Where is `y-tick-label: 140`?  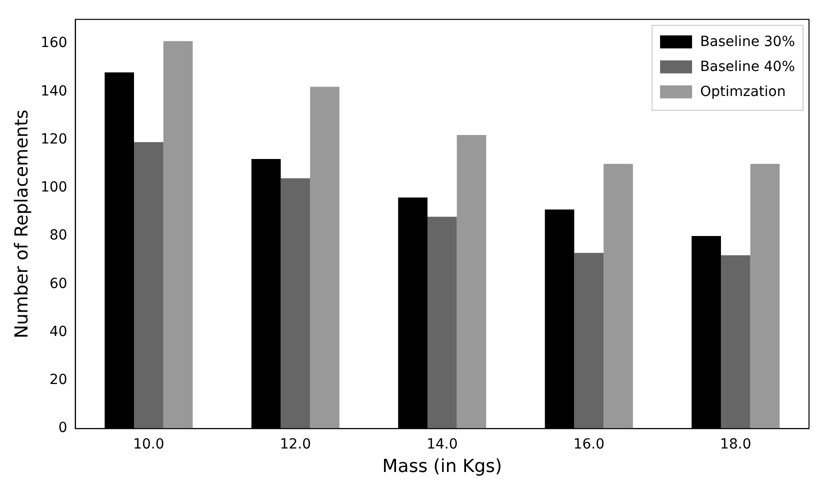 y-tick-label: 140 is located at coordinates (54, 91).